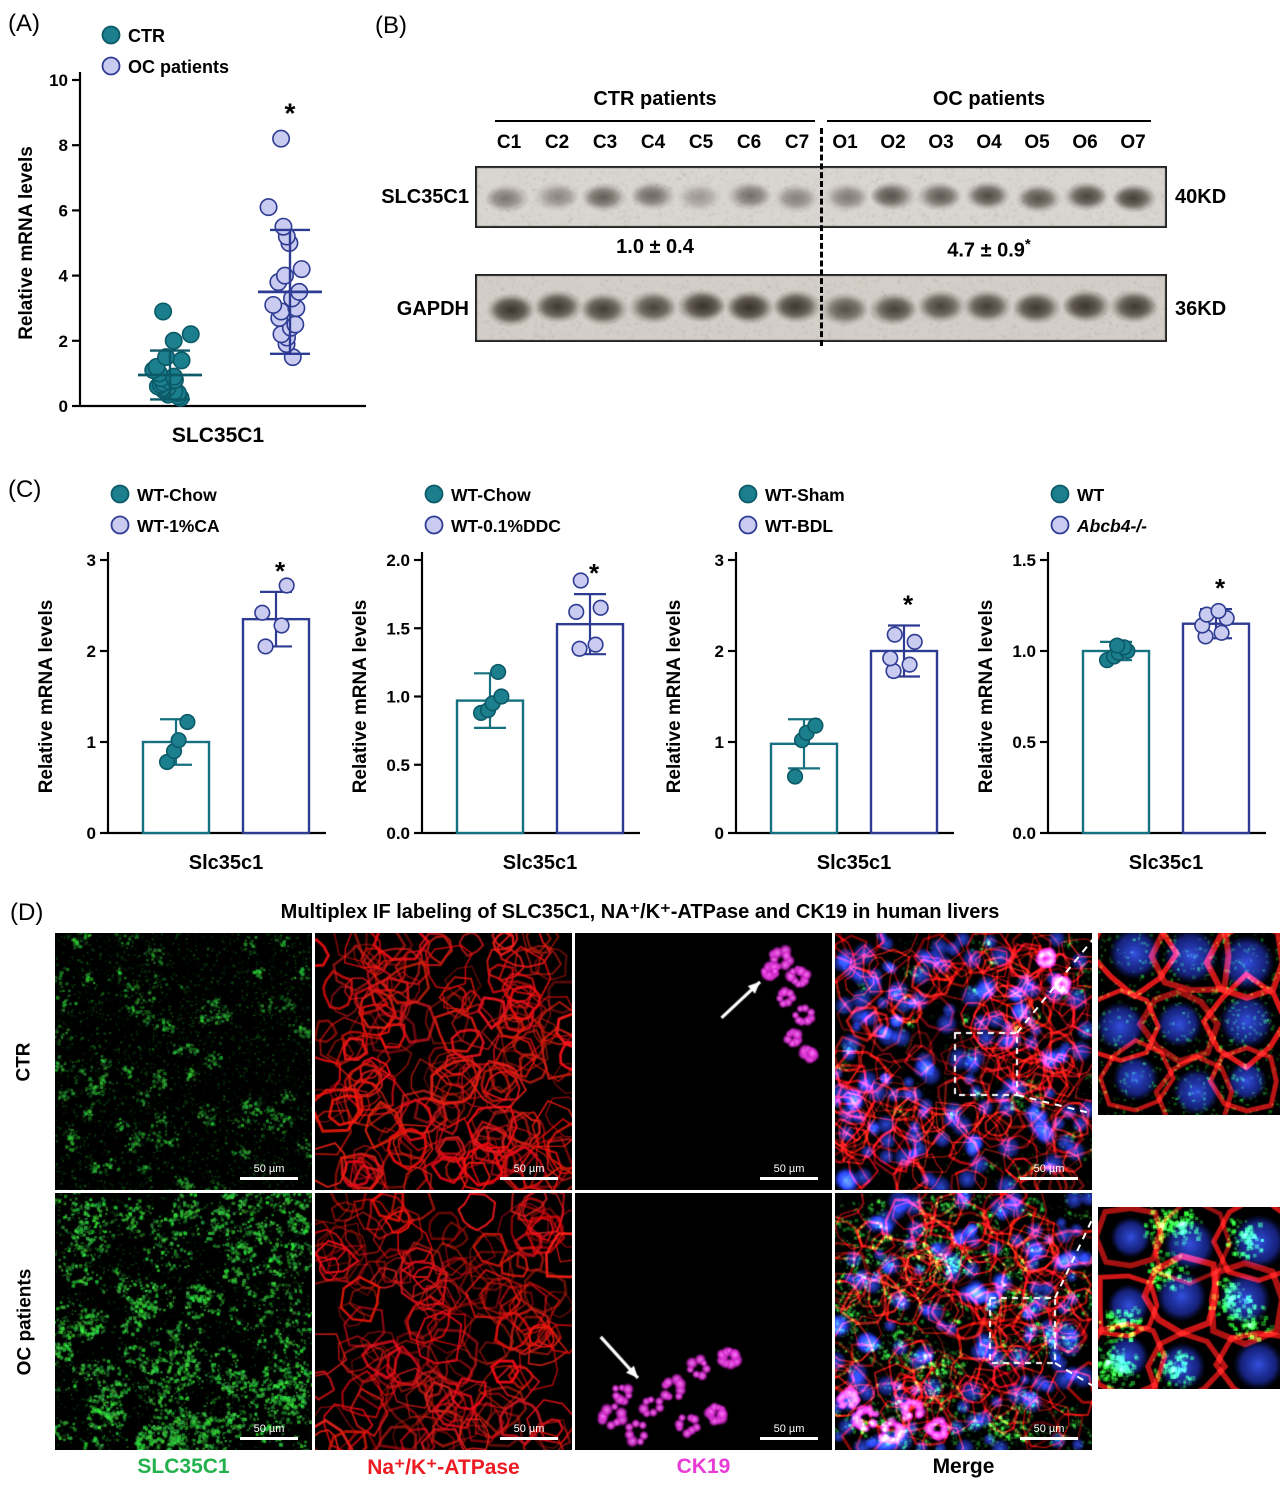 This screenshot has height=1493, width=1280. What do you see at coordinates (1024, 560) in the screenshot?
I see `y-tick-label: 1.5` at bounding box center [1024, 560].